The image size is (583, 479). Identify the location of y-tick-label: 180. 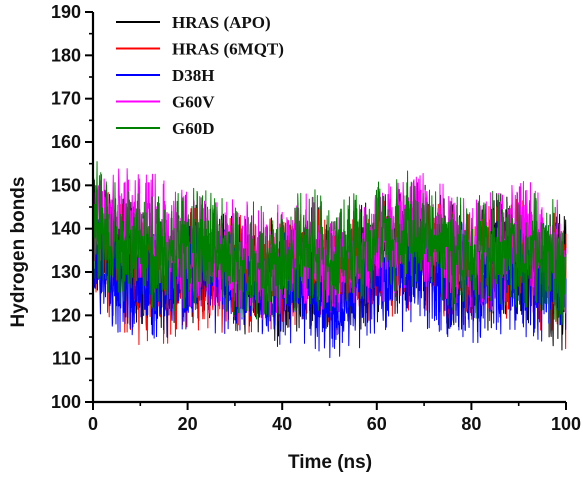
(66, 55).